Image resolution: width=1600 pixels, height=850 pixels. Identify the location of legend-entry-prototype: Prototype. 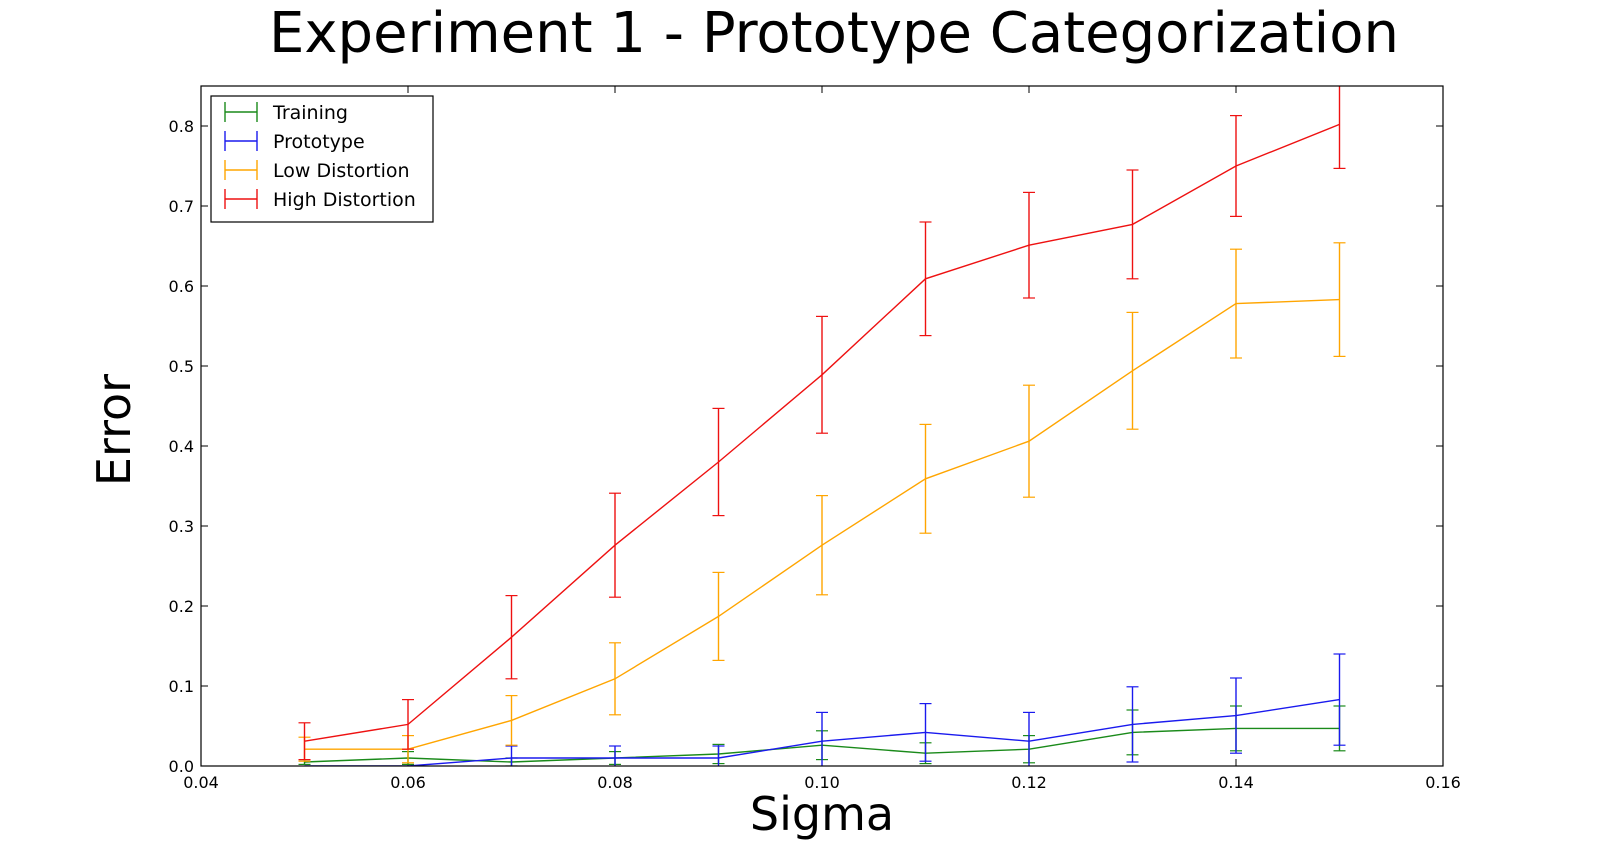
(294, 142).